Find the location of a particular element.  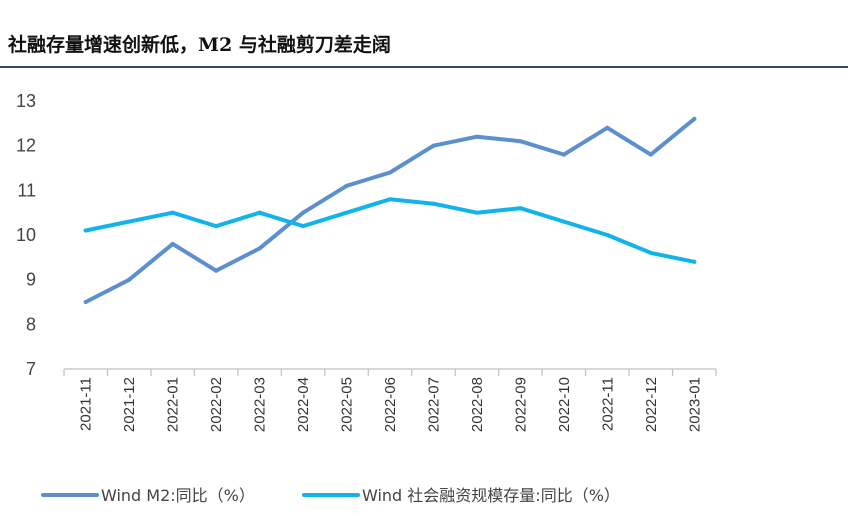

y-tick-label: 10 is located at coordinates (26, 235).